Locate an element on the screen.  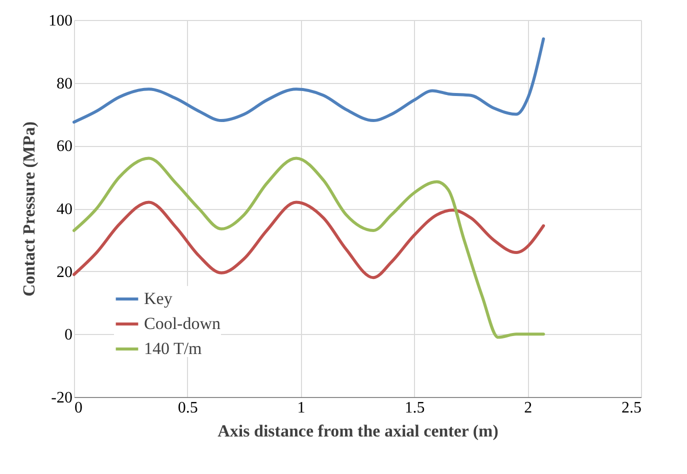
x-tick-label: 2.5 is located at coordinates (632, 408).